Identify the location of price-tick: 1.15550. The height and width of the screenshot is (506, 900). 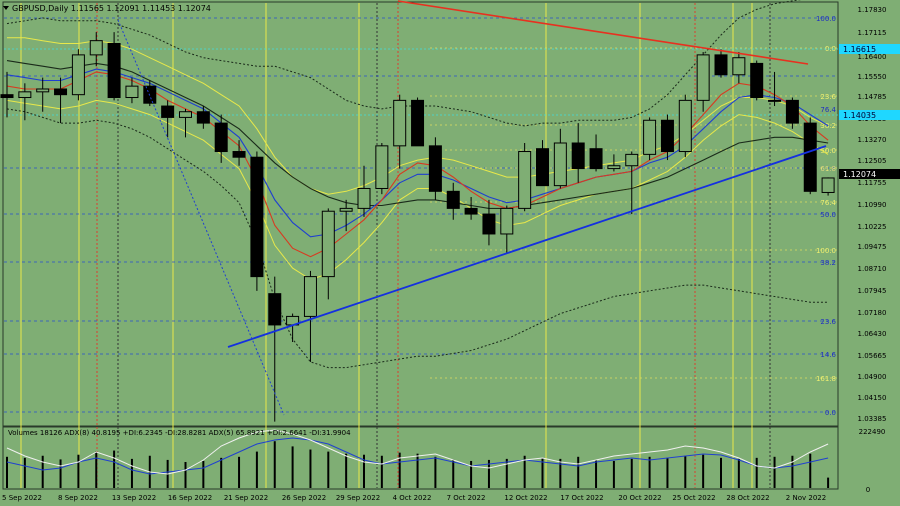
(872, 77).